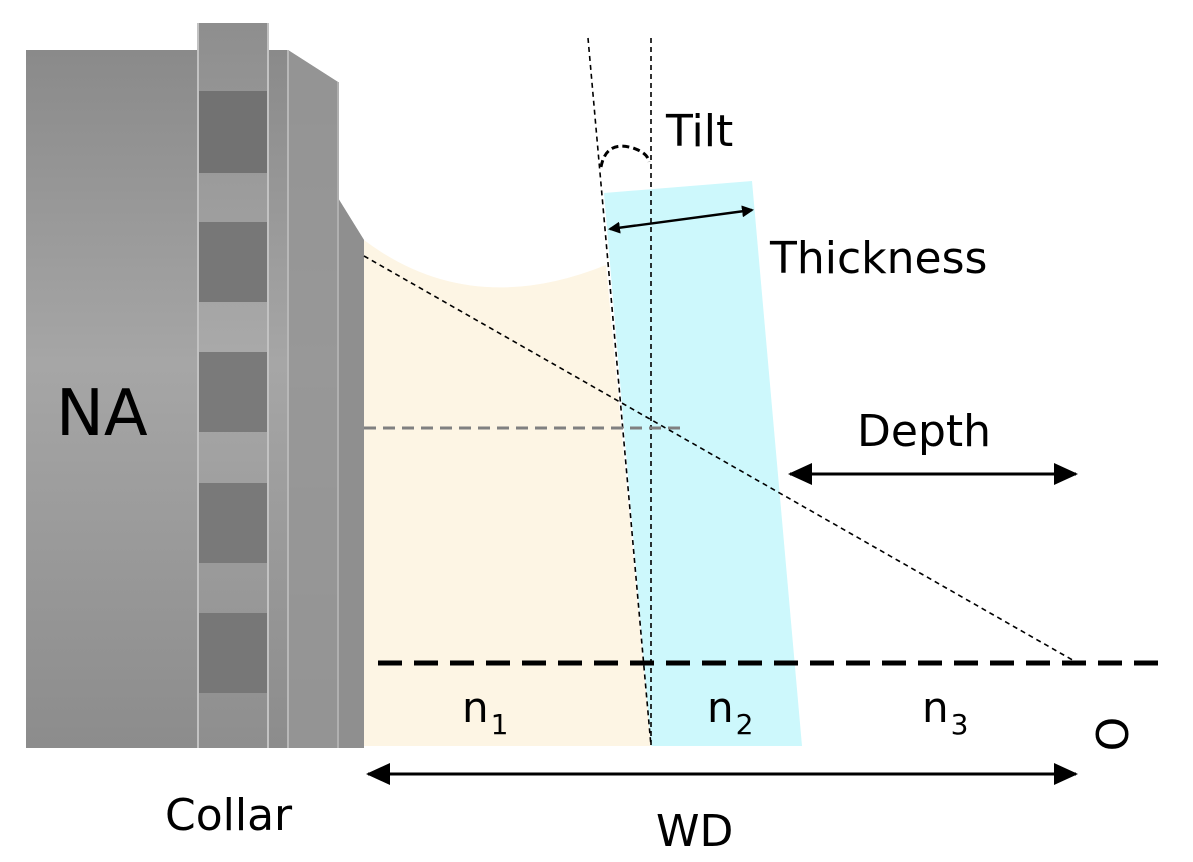 The image size is (1193, 862). What do you see at coordinates (485, 712) in the screenshot?
I see `n1-label: n1` at bounding box center [485, 712].